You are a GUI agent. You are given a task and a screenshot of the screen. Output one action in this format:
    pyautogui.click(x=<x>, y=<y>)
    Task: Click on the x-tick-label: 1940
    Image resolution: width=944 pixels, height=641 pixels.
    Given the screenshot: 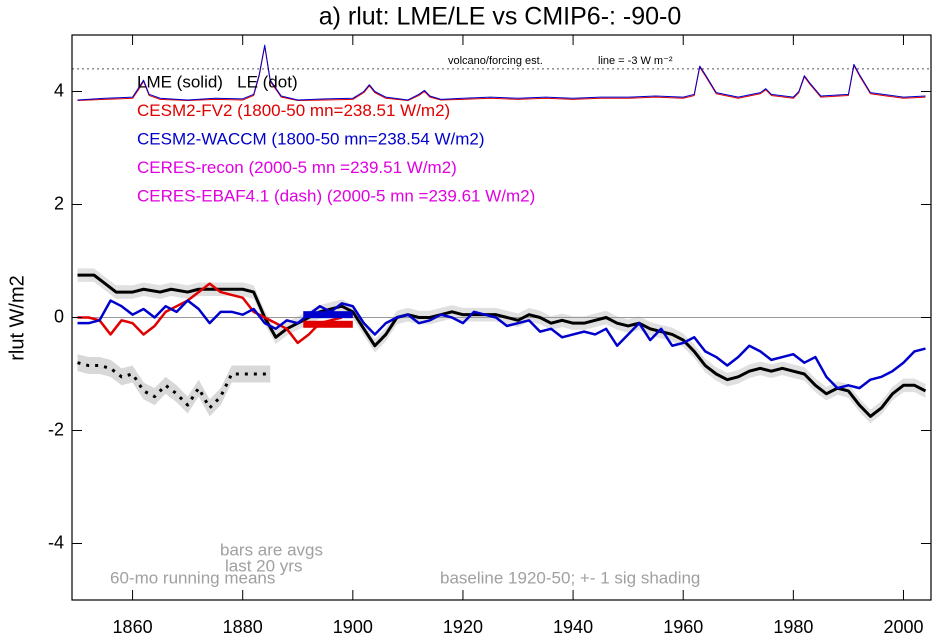 What is the action you would take?
    pyautogui.click(x=573, y=627)
    